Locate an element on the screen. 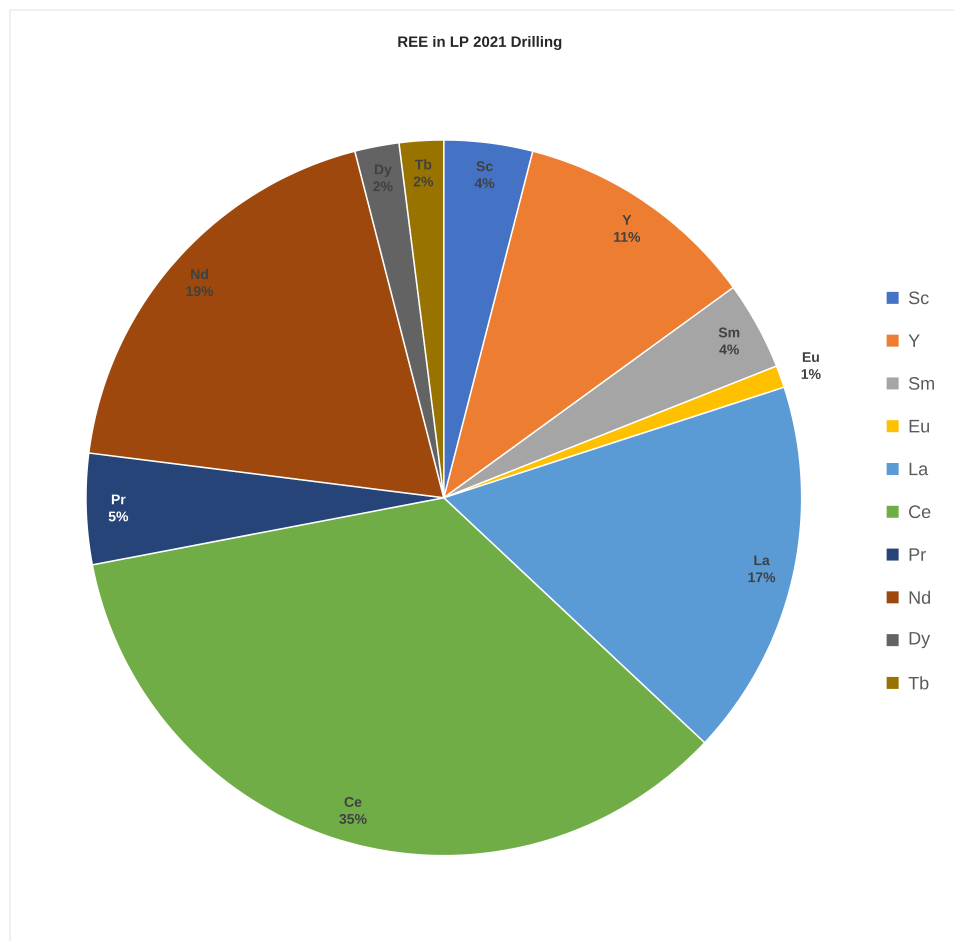 Image resolution: width=954 pixels, height=942 pixels. chart-title: REE in LP 2021 Drilling is located at coordinates (480, 43).